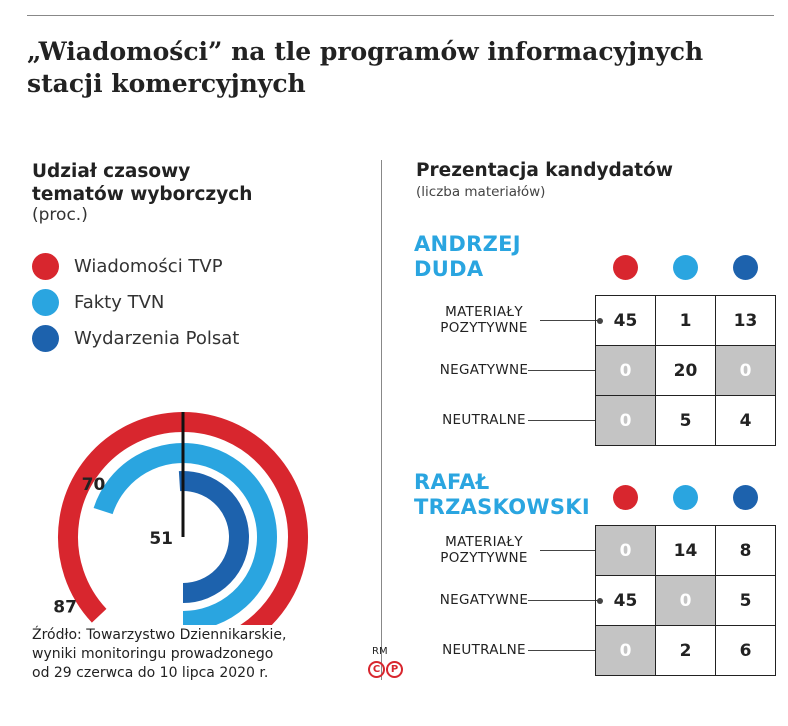 This screenshot has height=726, width=788. What do you see at coordinates (449, 269) in the screenshot?
I see `candidate-name-line2: DUDA` at bounding box center [449, 269].